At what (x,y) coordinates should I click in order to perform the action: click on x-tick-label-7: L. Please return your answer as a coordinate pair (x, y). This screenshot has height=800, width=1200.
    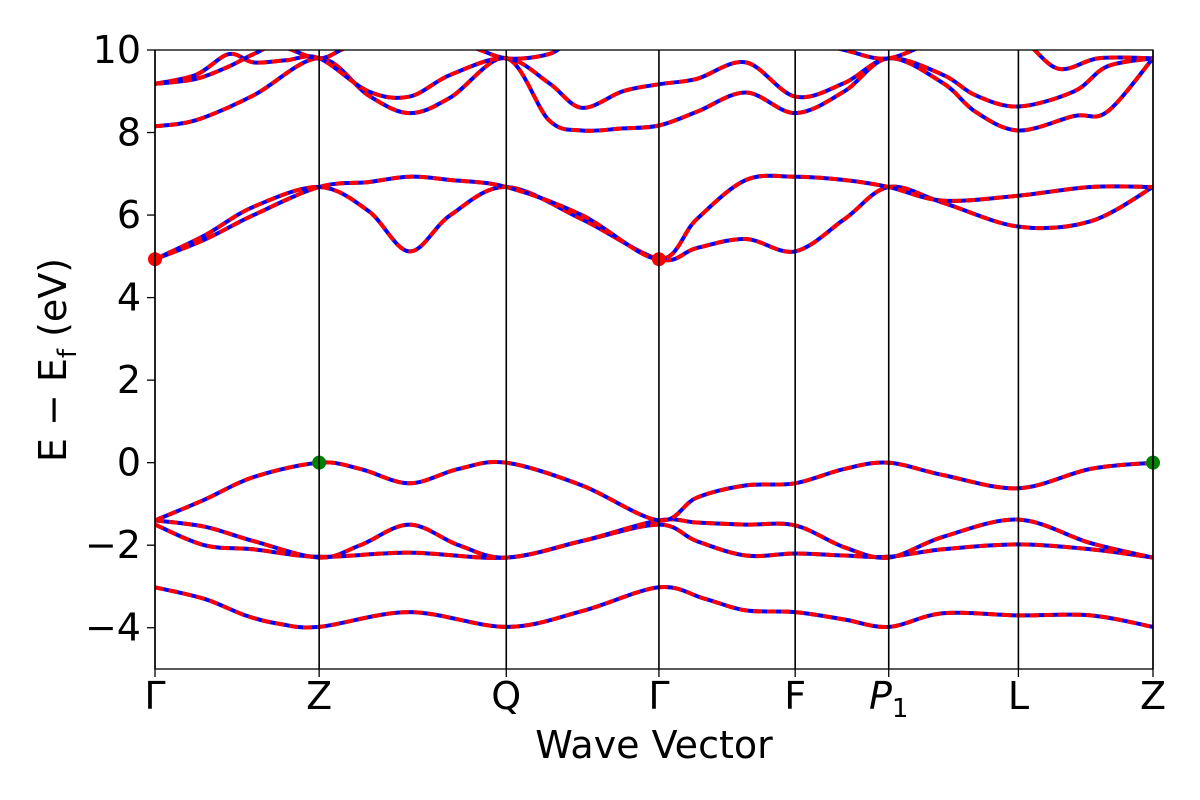
    Looking at the image, I should click on (1018, 696).